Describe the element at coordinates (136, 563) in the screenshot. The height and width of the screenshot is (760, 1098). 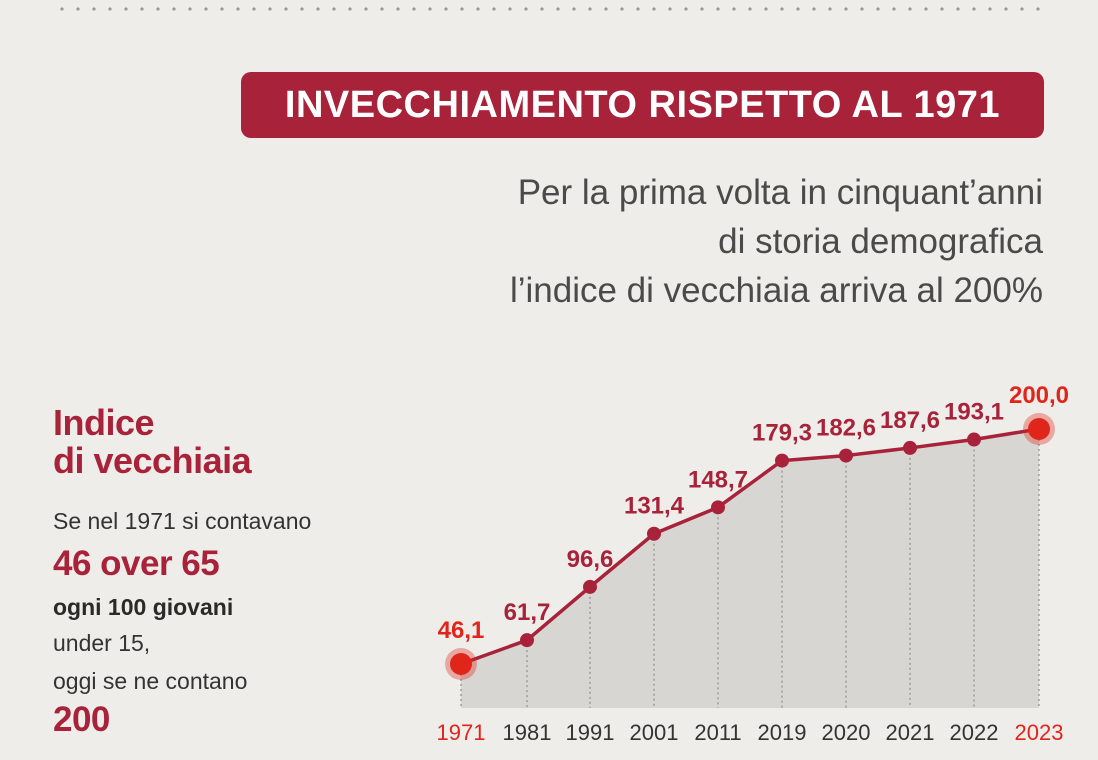
I see `highlight-over-65: 46 over 65` at that location.